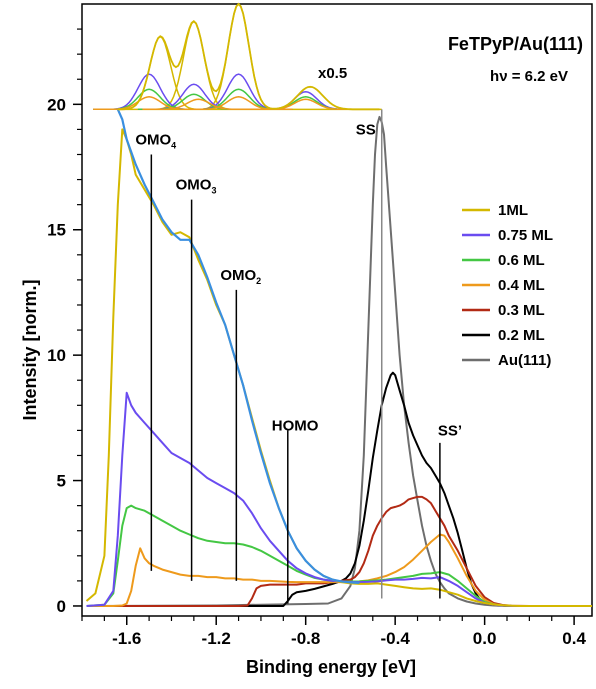 The image size is (596, 689). Describe the element at coordinates (515, 44) in the screenshot. I see `chart-title: FeTPyP/Au(111)` at that location.